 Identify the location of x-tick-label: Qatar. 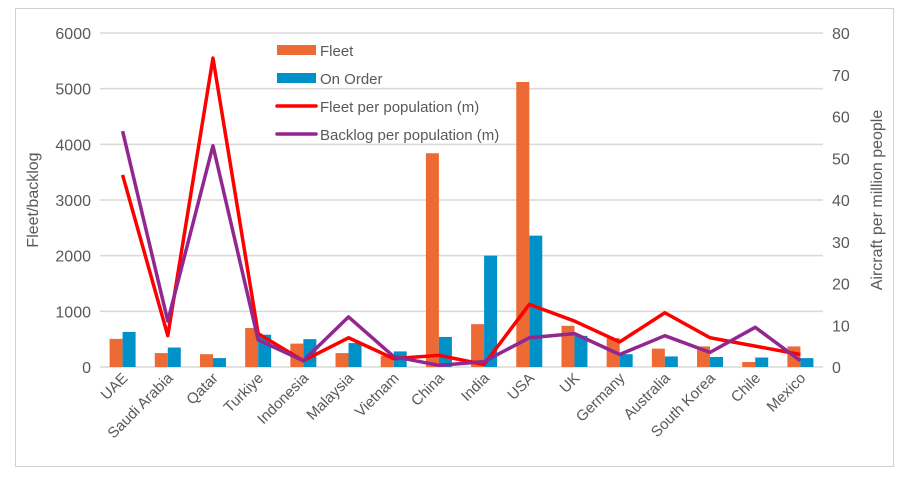
(202, 389).